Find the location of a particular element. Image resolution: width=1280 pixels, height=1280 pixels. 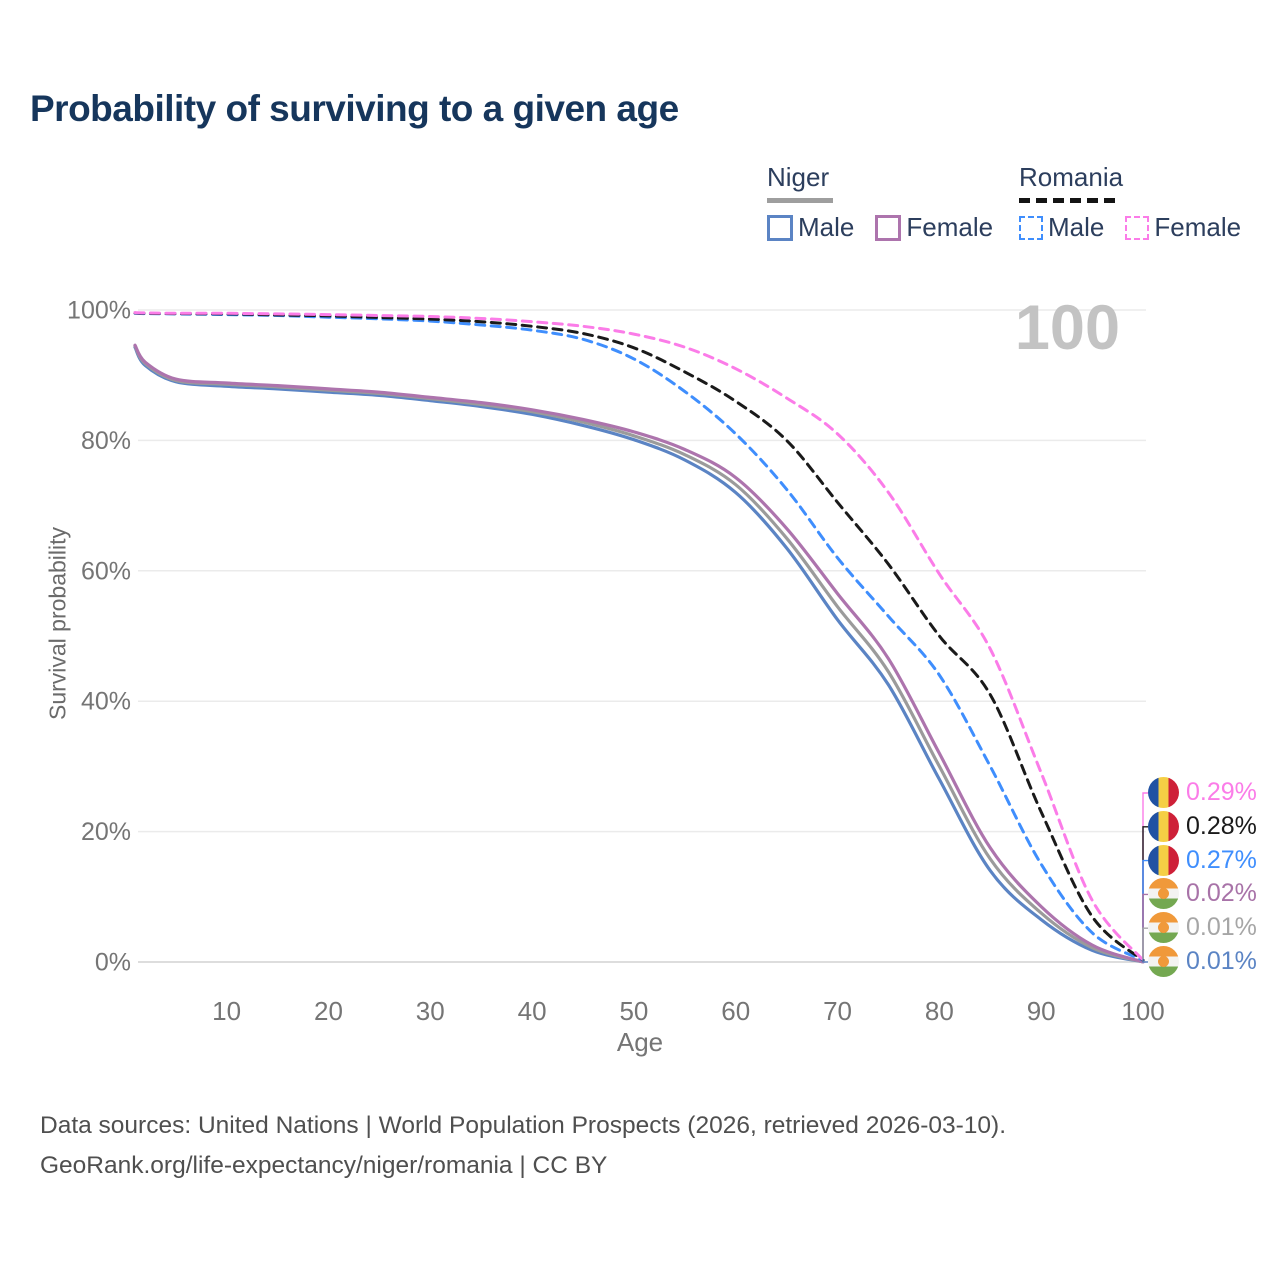

y-tick-label-20: 20% is located at coordinates (106, 832).